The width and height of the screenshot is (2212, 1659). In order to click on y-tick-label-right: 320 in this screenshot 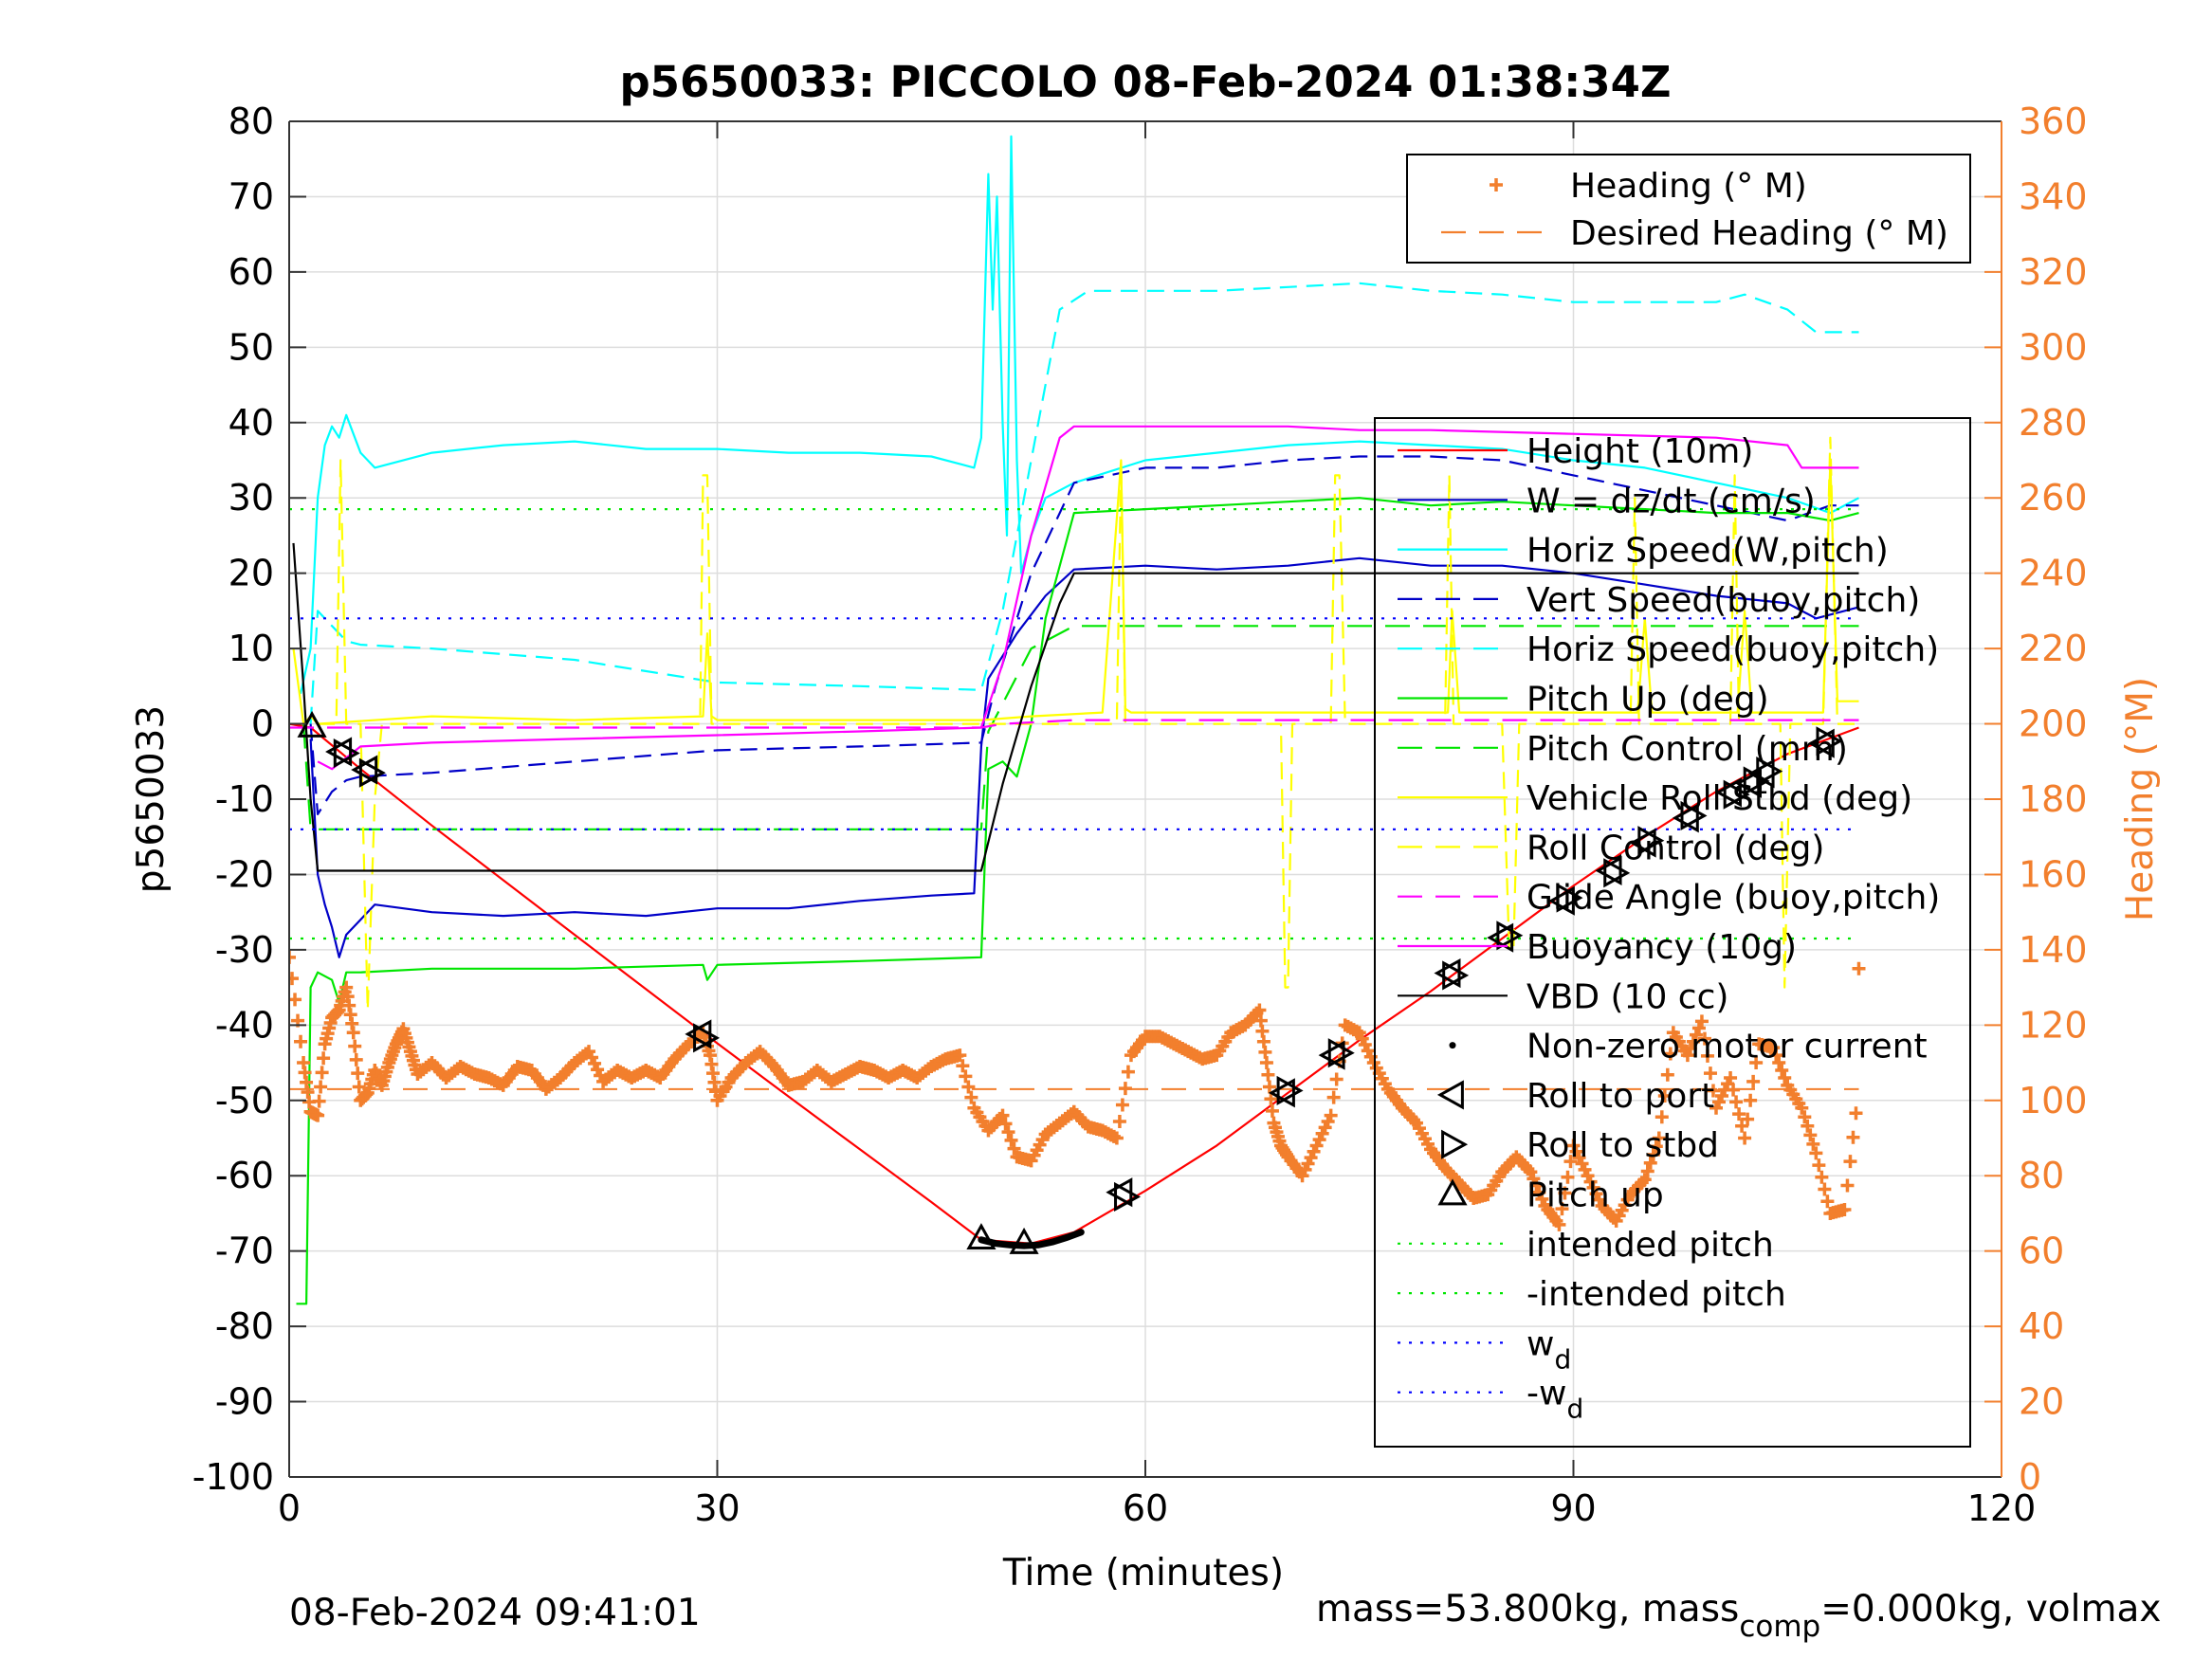, I will do `click(2053, 272)`.